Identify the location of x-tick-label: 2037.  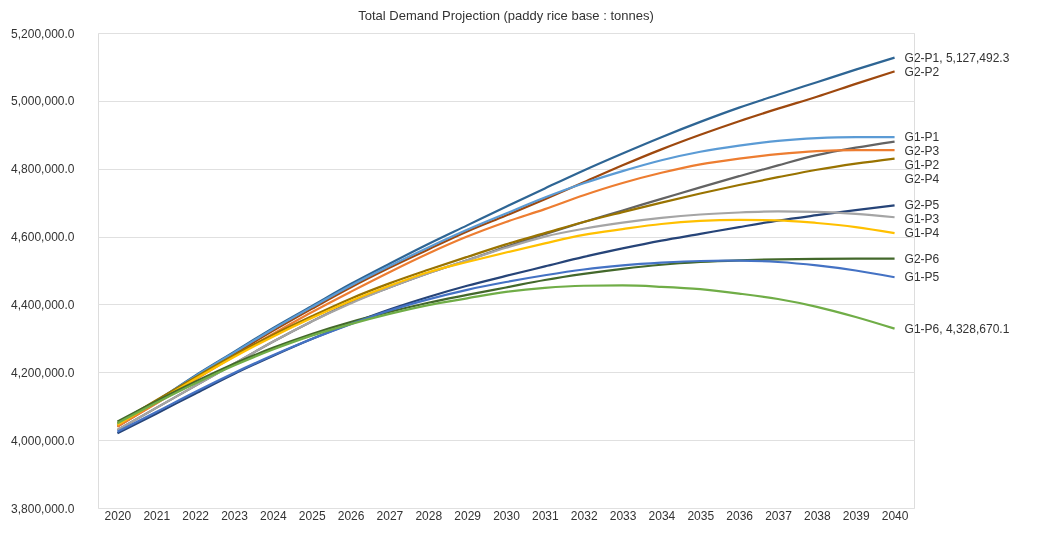
(779, 515).